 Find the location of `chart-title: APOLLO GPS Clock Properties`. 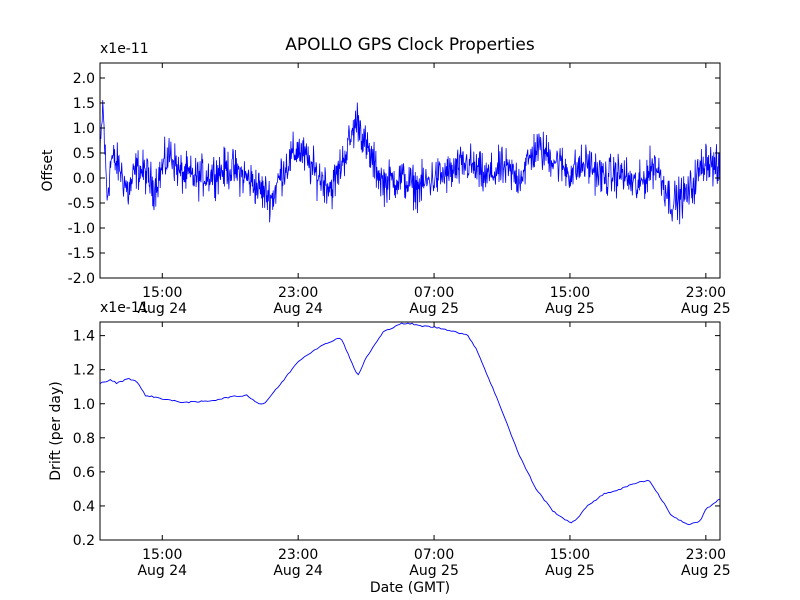

chart-title: APOLLO GPS Clock Properties is located at coordinates (410, 45).